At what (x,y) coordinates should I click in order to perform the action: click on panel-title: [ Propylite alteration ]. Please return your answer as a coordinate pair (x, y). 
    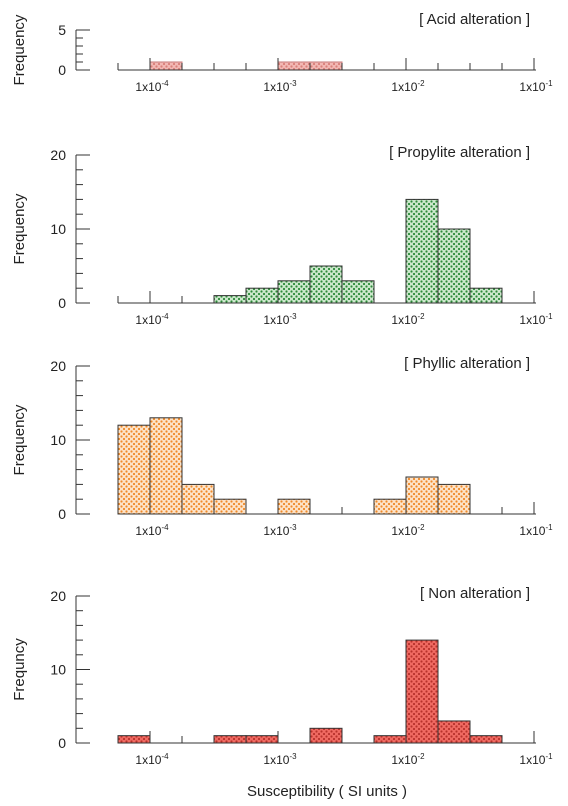
    Looking at the image, I should click on (459, 152).